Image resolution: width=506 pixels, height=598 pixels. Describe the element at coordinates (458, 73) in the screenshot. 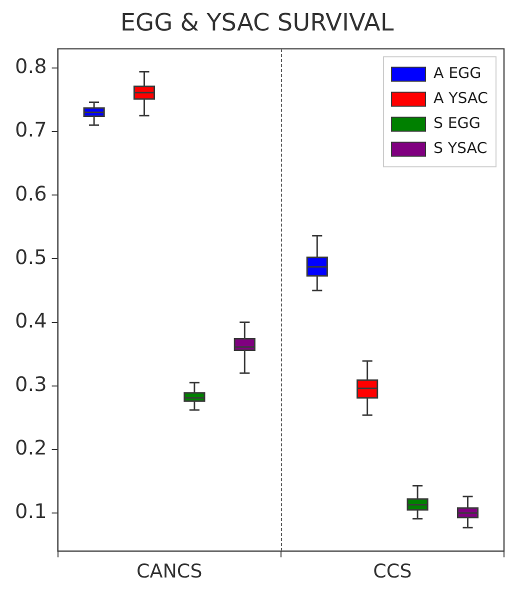

I see `legend-label: A EGG` at that location.